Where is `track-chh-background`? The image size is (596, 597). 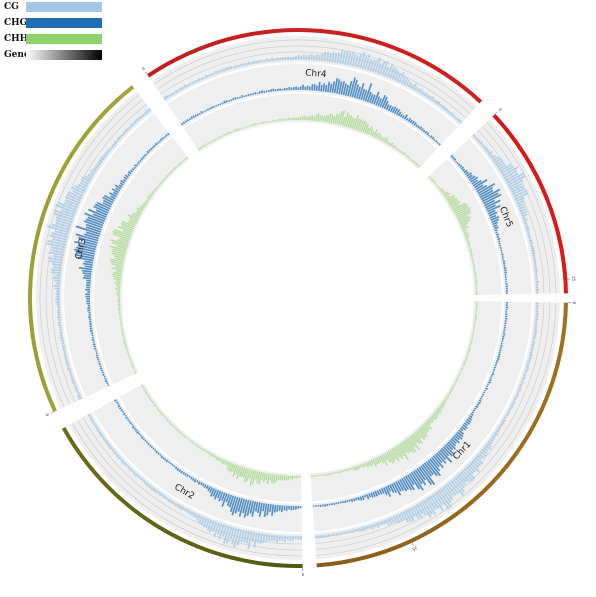 track-chh-background is located at coordinates (142, 261).